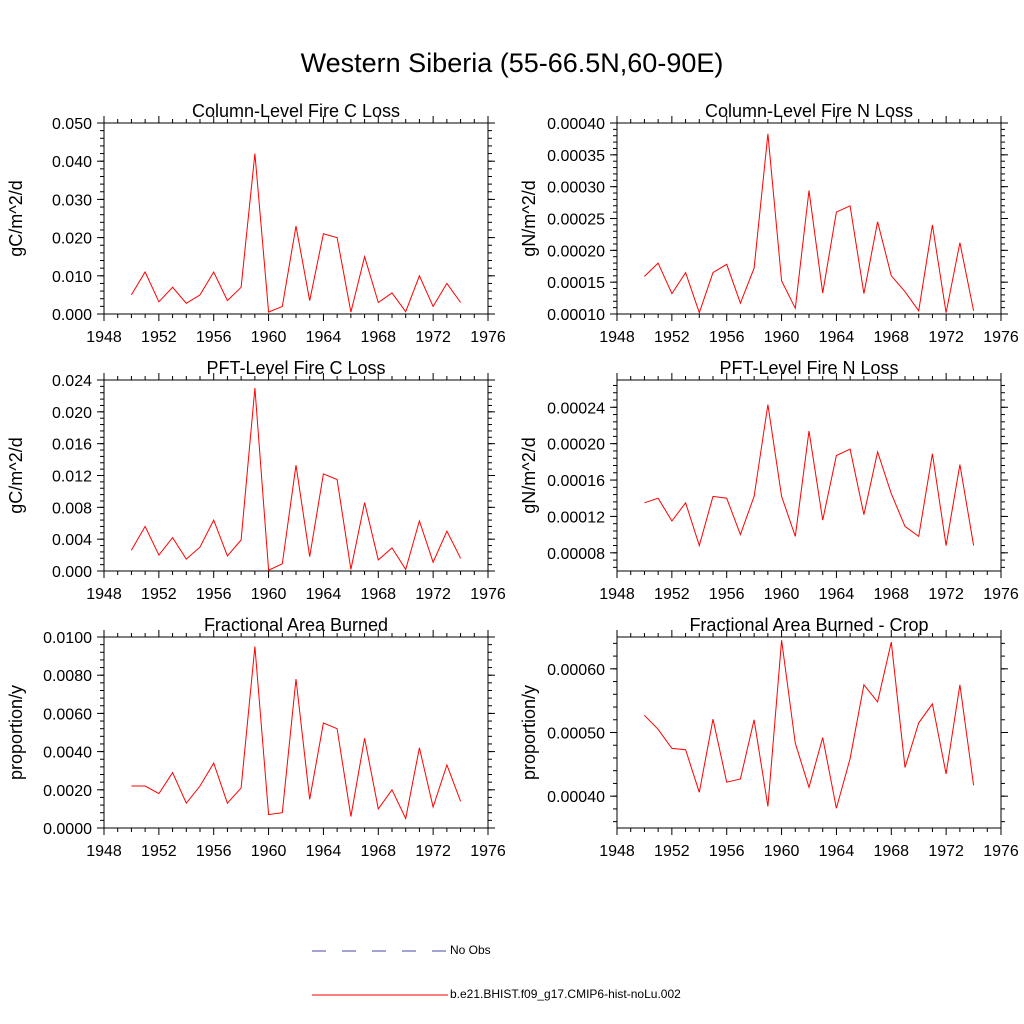 The width and height of the screenshot is (1024, 1024). I want to click on y-tick-label: 0.004, so click(72, 540).